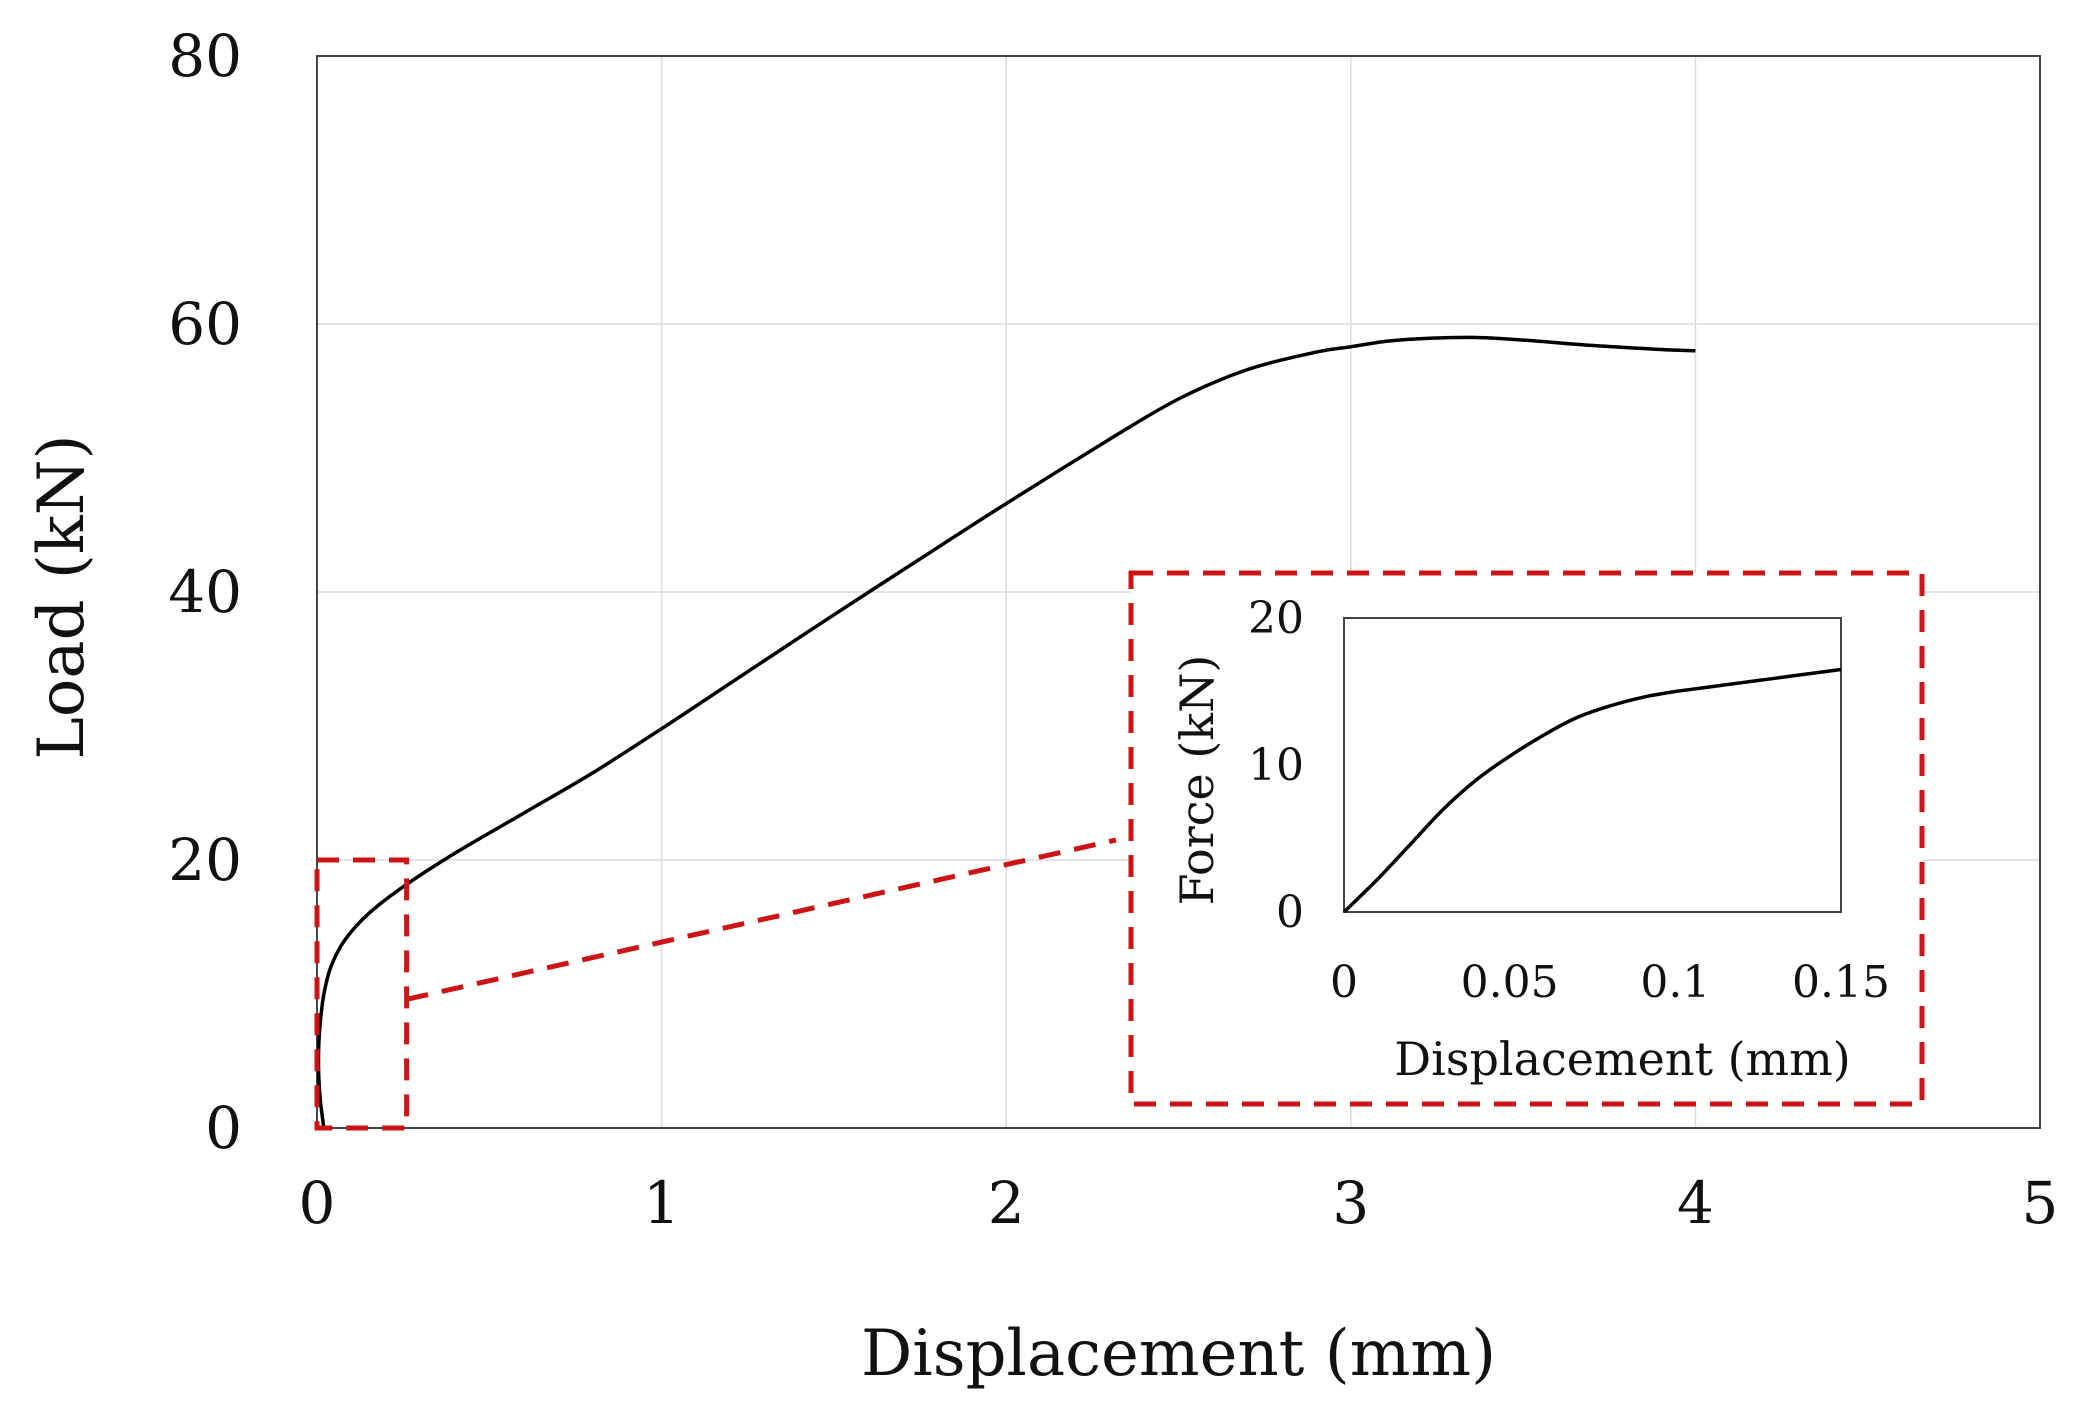 The image size is (2079, 1423). Describe the element at coordinates (1276, 618) in the screenshot. I see `inset-y-tick-label: 20` at that location.